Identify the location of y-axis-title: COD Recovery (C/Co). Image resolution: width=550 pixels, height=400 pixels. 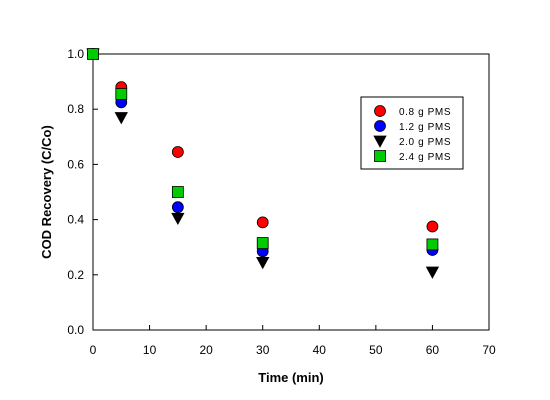
(46, 192).